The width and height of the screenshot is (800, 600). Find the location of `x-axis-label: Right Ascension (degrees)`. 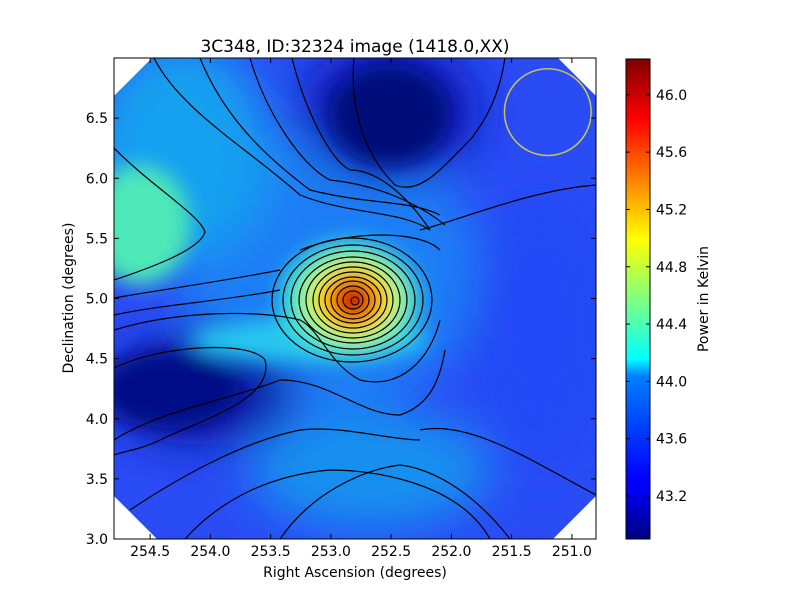

x-axis-label: Right Ascension (degrees) is located at coordinates (355, 573).